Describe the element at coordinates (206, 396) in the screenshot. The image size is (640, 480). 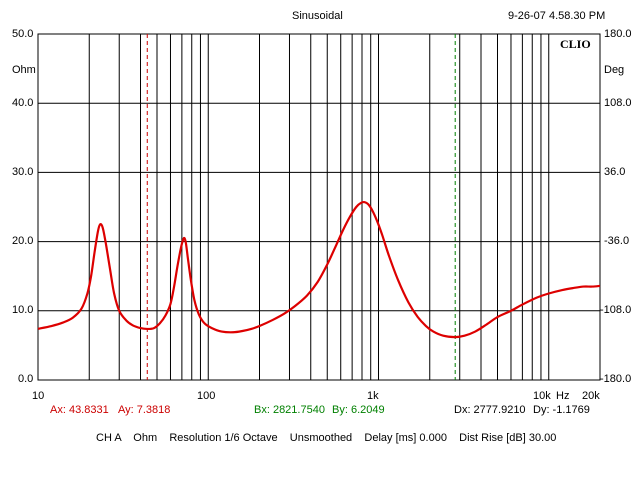
I see `x-tick-label: 100` at that location.